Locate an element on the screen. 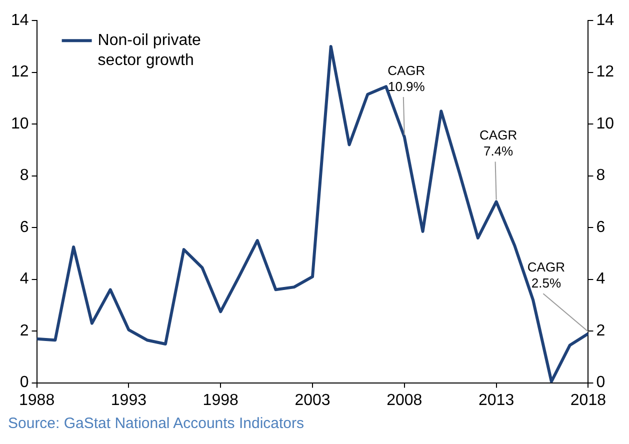 Image resolution: width=629 pixels, height=444 pixels. y2-tick-label: 12 is located at coordinates (605, 72).